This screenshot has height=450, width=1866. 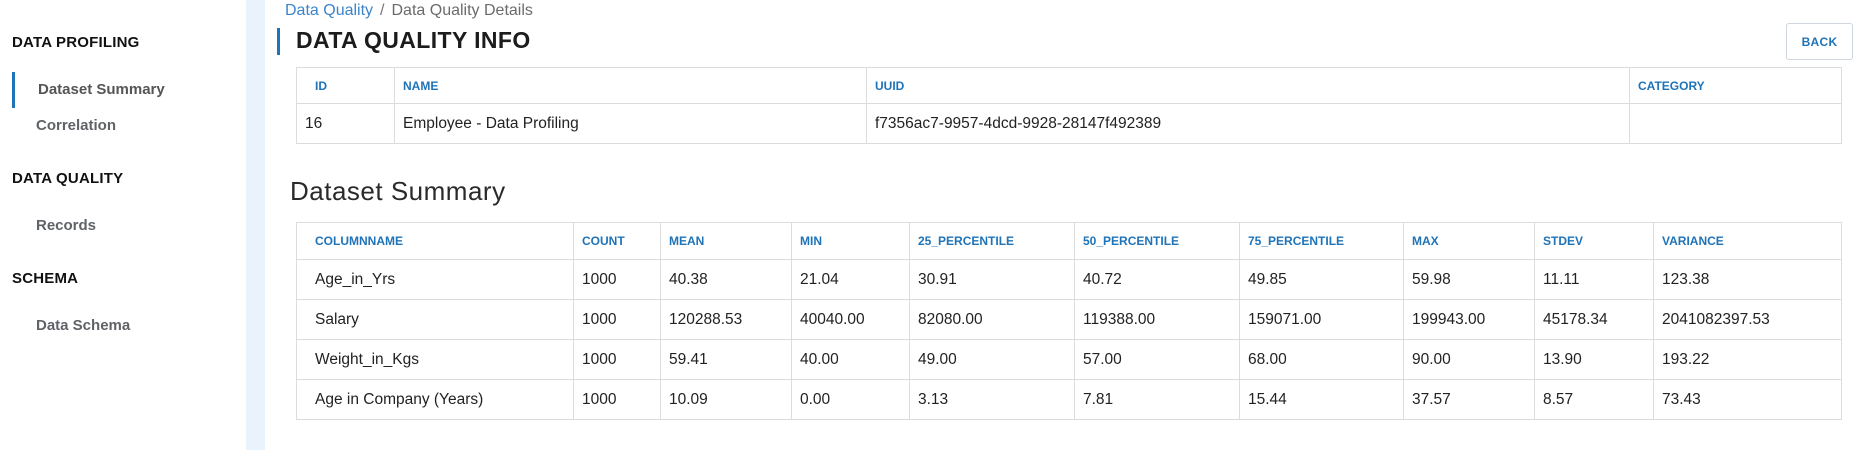 What do you see at coordinates (1747, 399) in the screenshot?
I see `summary-cell: 73.43` at bounding box center [1747, 399].